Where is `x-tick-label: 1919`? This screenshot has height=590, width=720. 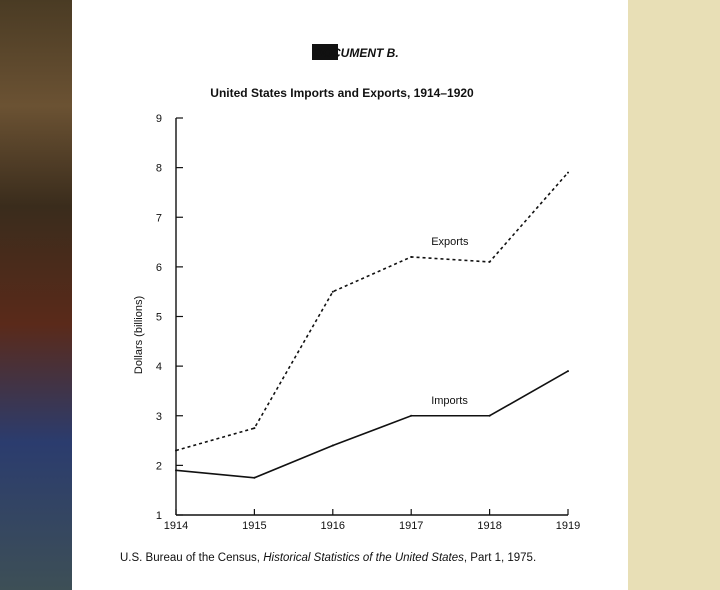 x-tick-label: 1919 is located at coordinates (568, 526).